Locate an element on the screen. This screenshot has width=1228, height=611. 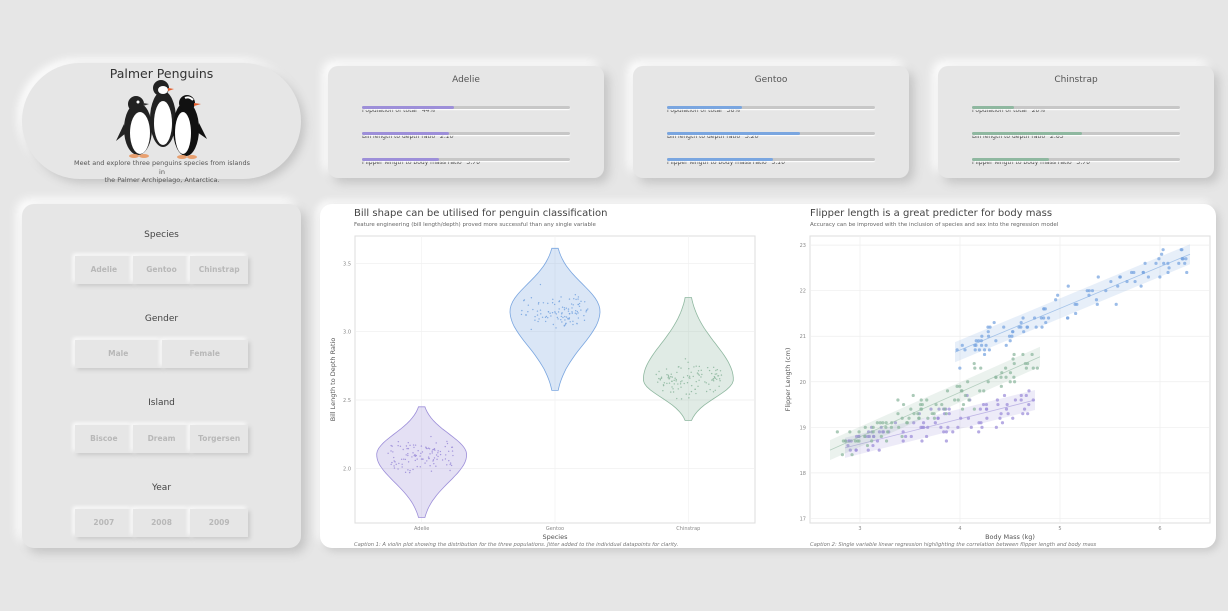
filter-button-2009: 2009 is located at coordinates (219, 523).